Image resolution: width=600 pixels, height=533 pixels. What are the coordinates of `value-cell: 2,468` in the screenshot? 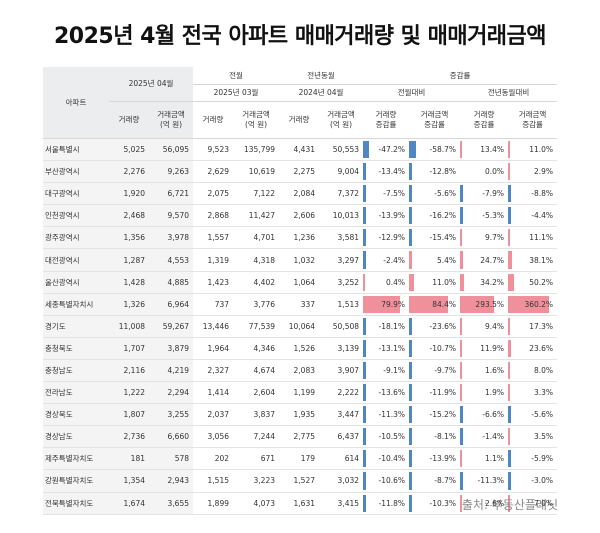 It's located at (129, 216).